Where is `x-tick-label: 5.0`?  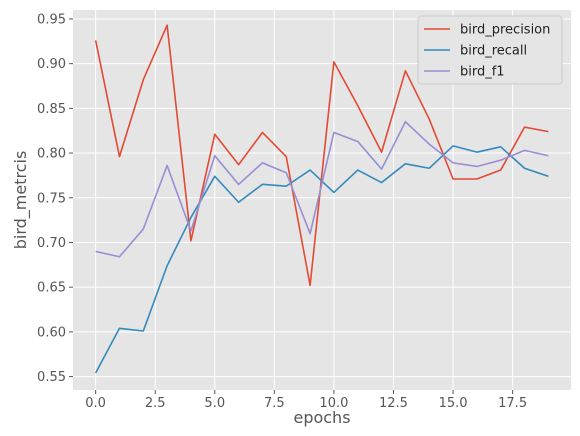
x-tick-label: 5.0 is located at coordinates (214, 403).